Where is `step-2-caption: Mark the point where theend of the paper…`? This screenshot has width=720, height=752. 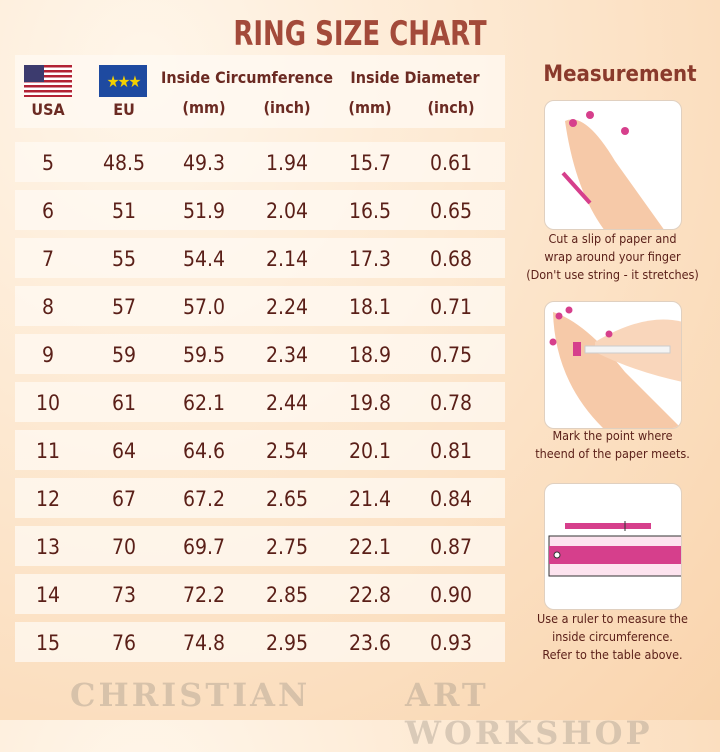 step-2-caption: Mark the point where theend of the paper… is located at coordinates (612, 444).